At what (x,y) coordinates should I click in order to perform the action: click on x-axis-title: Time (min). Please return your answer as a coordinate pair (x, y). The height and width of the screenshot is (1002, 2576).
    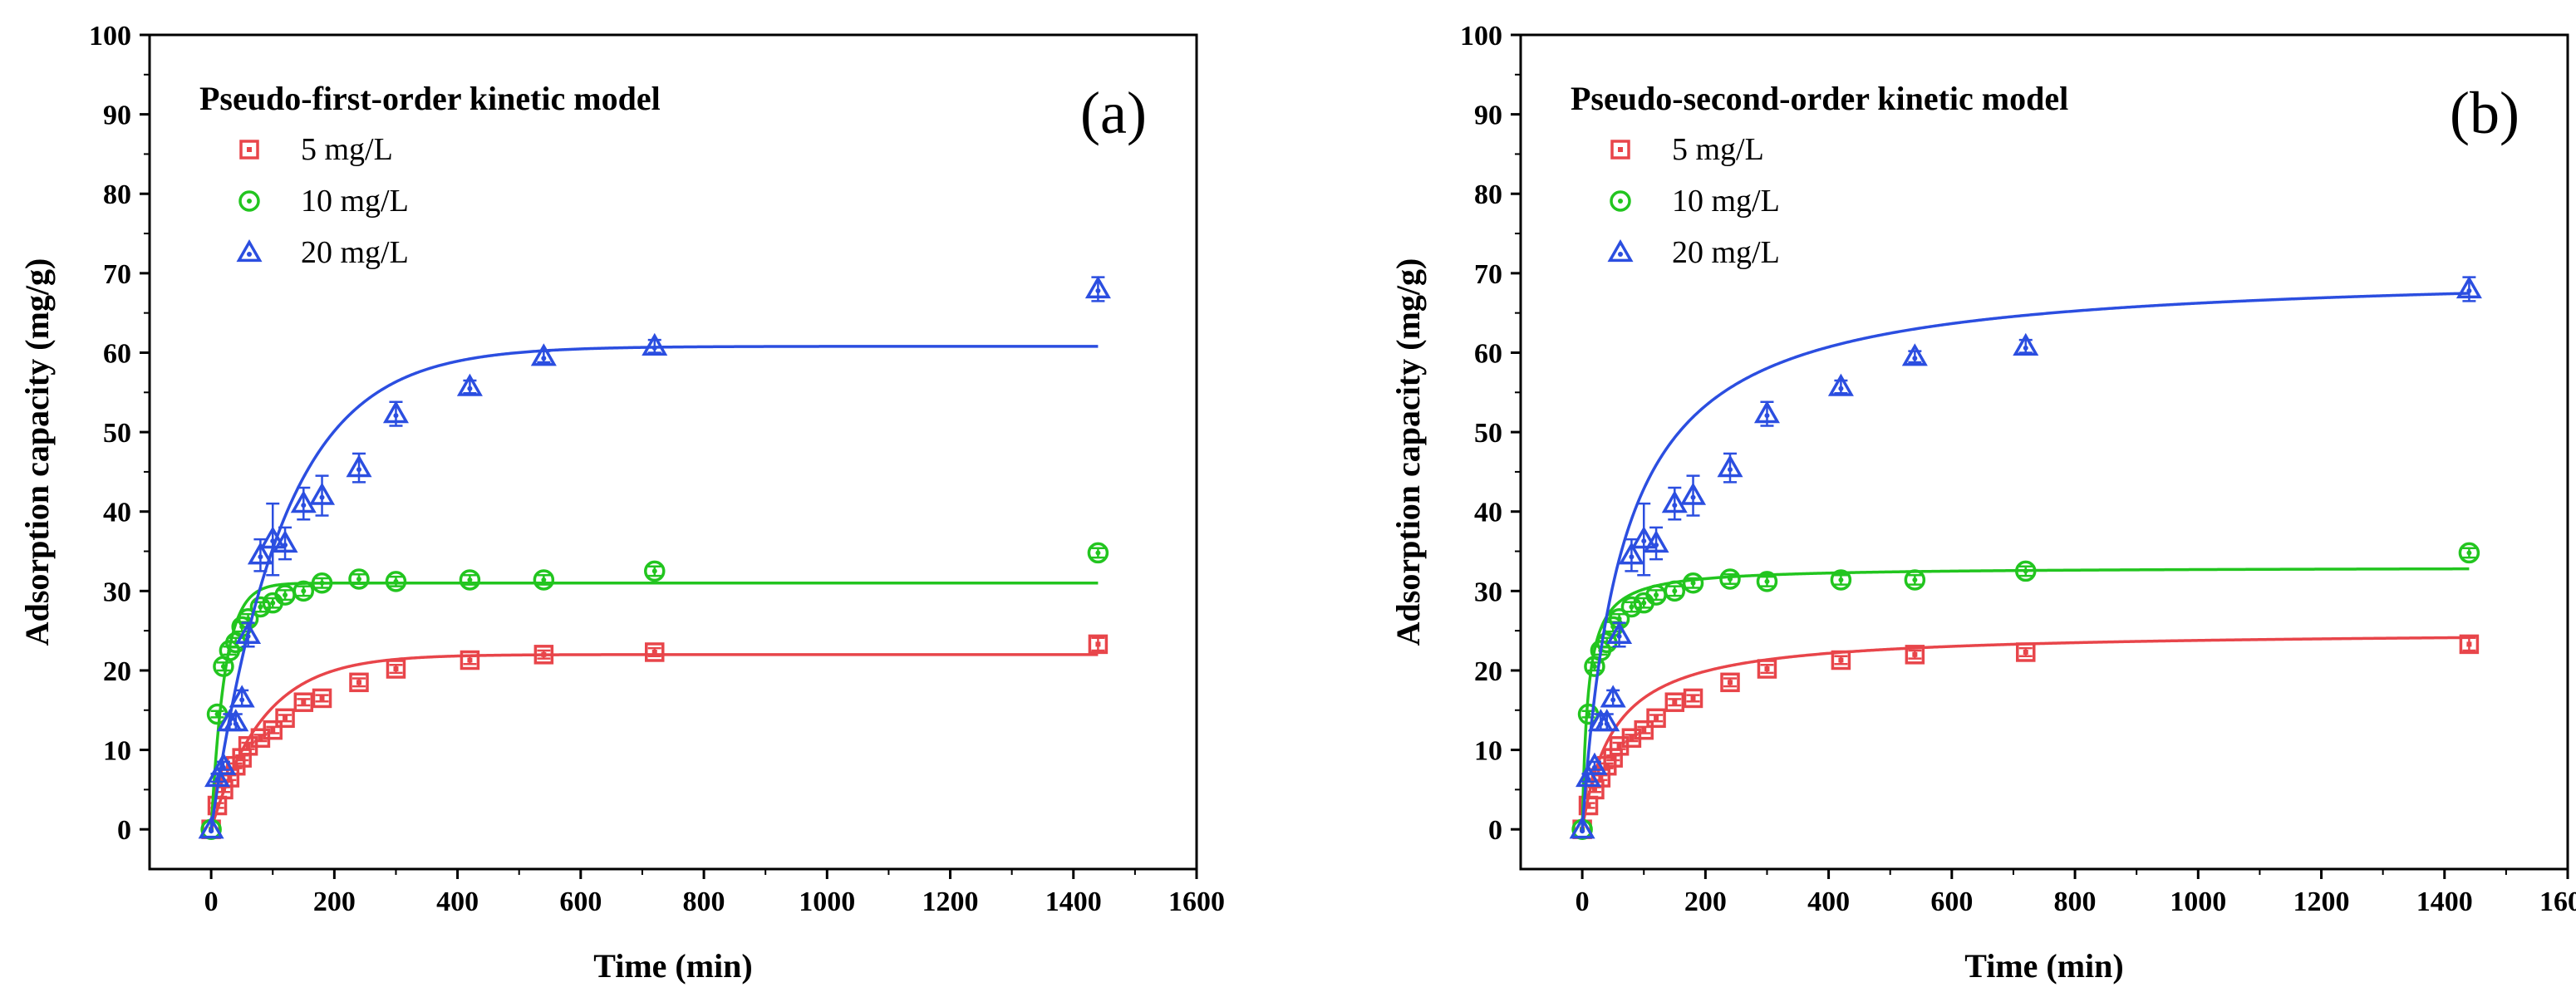
    Looking at the image, I should click on (672, 966).